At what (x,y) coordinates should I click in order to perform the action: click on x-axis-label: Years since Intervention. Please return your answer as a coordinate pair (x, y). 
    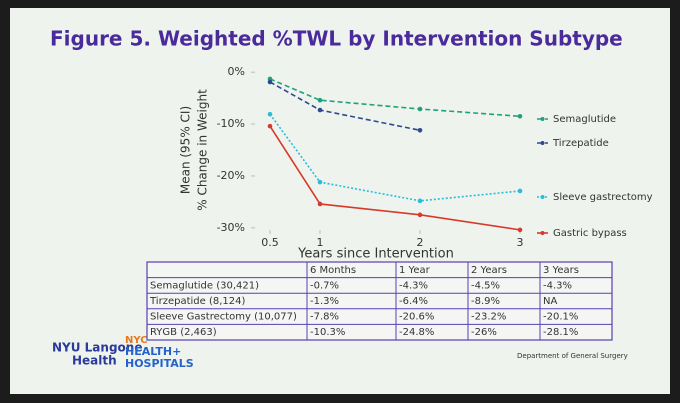
    Looking at the image, I should click on (375, 254).